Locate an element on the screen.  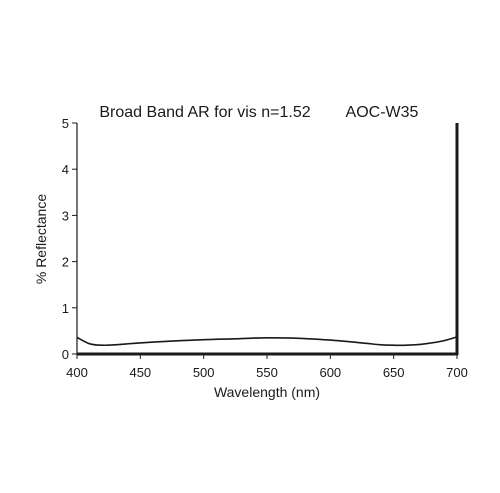
y-tick-label: 3 is located at coordinates (65, 215).